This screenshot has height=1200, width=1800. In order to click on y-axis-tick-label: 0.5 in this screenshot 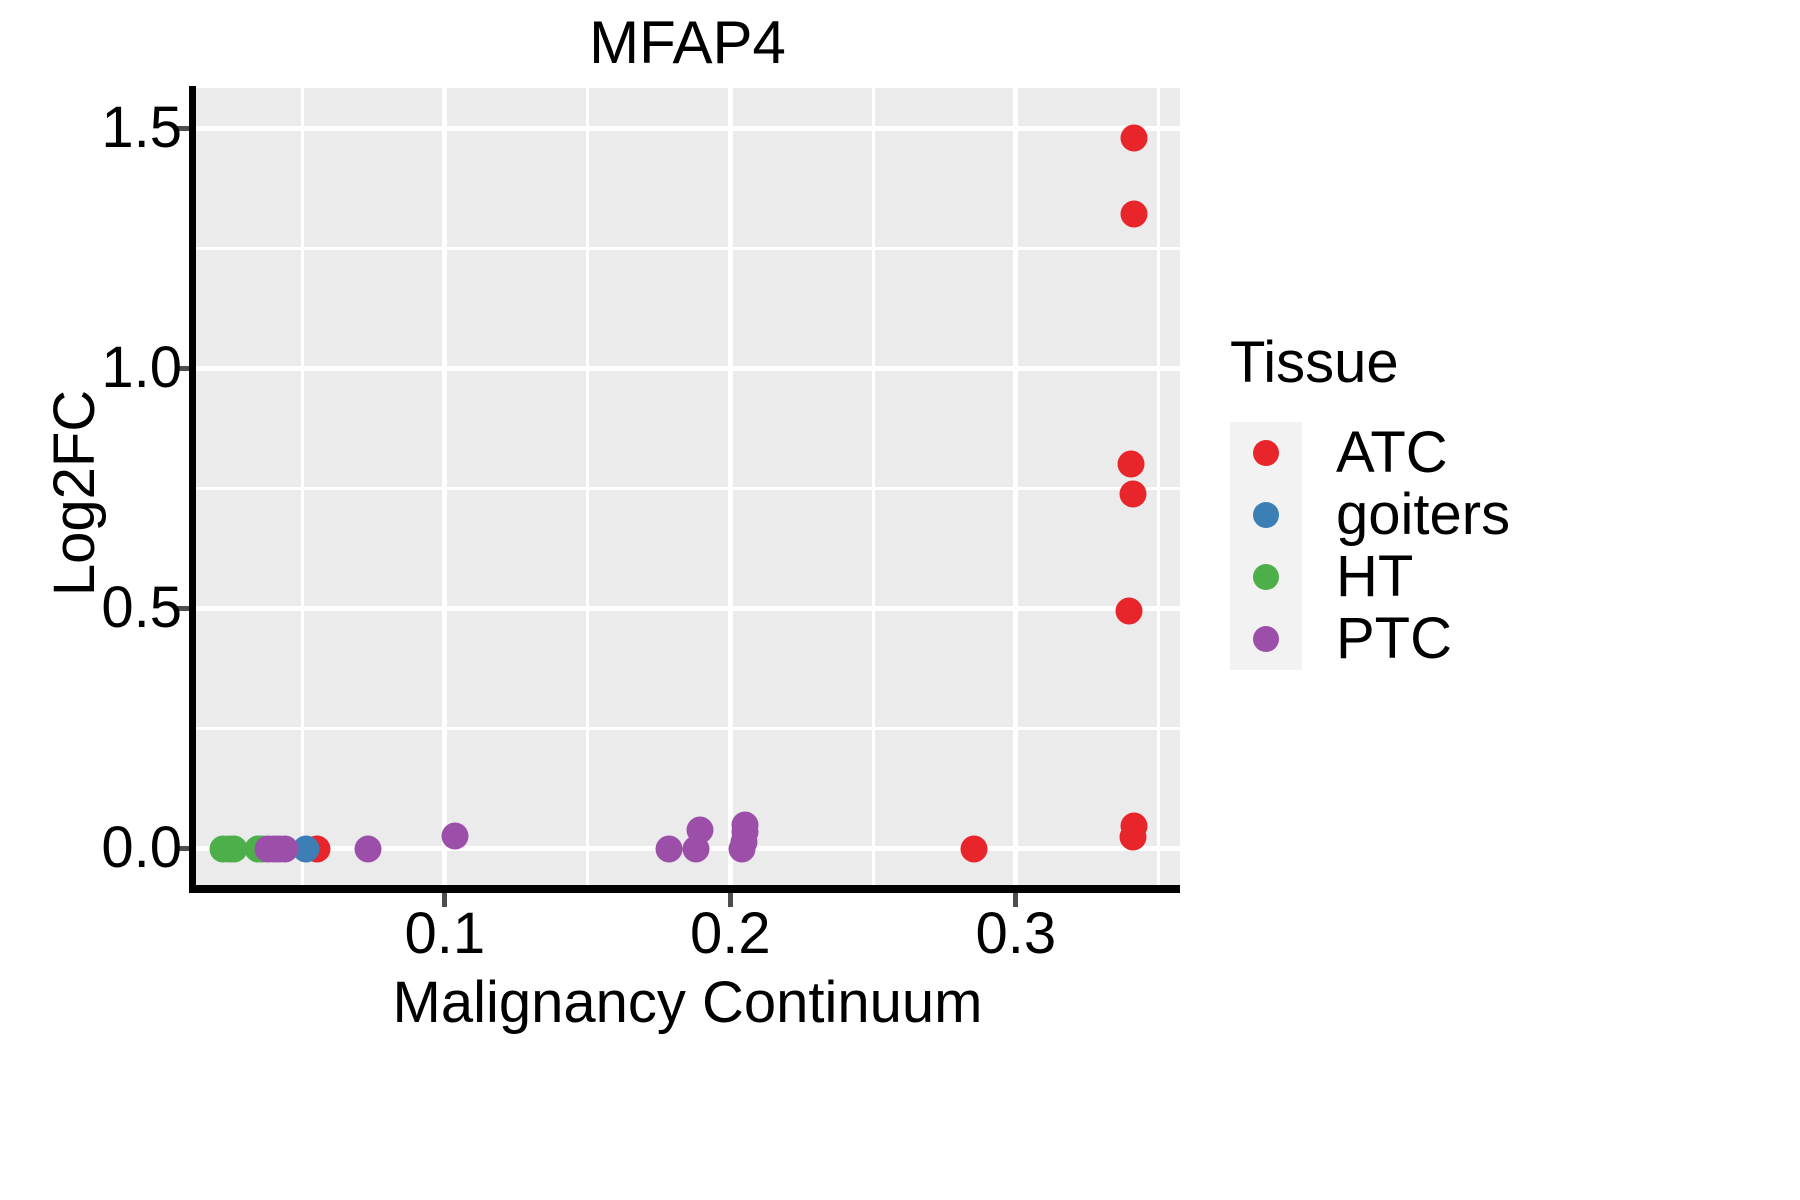, I will do `click(141, 607)`.